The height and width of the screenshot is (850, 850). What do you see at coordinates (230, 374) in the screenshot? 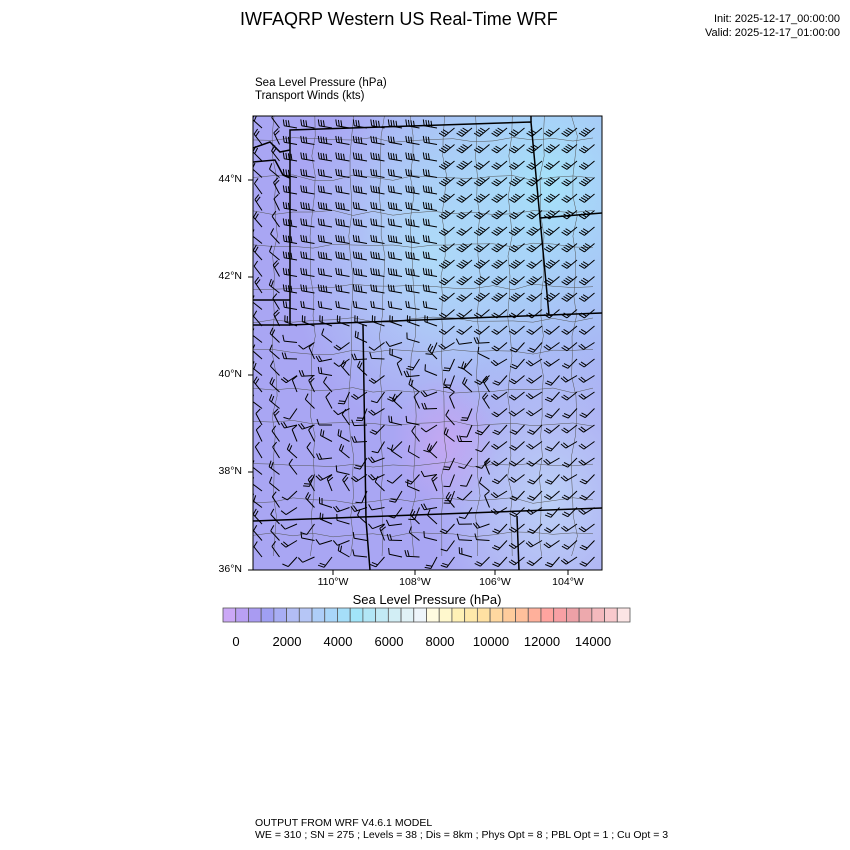
I see `lat-label: 40°N` at bounding box center [230, 374].